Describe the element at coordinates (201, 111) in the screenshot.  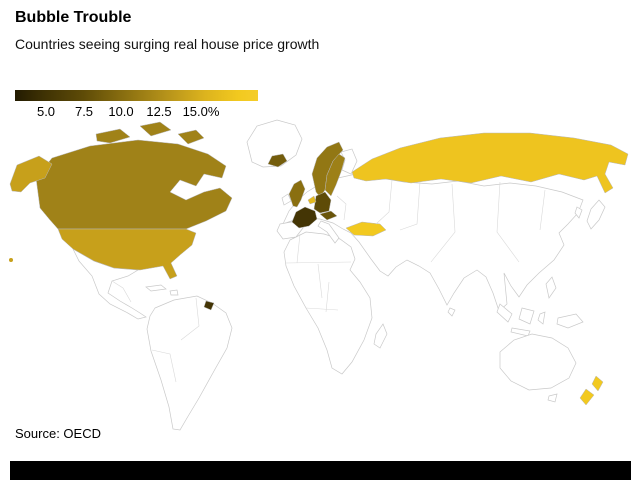
I see `legend-tick: 15.0%` at that location.